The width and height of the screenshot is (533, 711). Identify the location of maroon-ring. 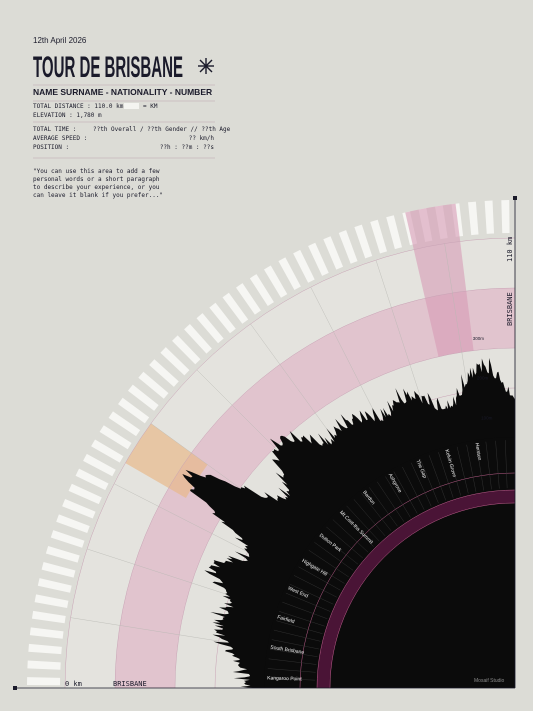
(416, 589).